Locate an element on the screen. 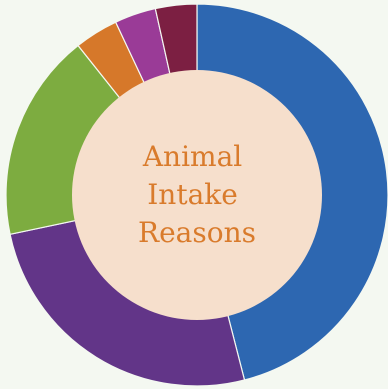 This screenshot has width=388, height=389. chart-title-line: Intake is located at coordinates (192, 194).